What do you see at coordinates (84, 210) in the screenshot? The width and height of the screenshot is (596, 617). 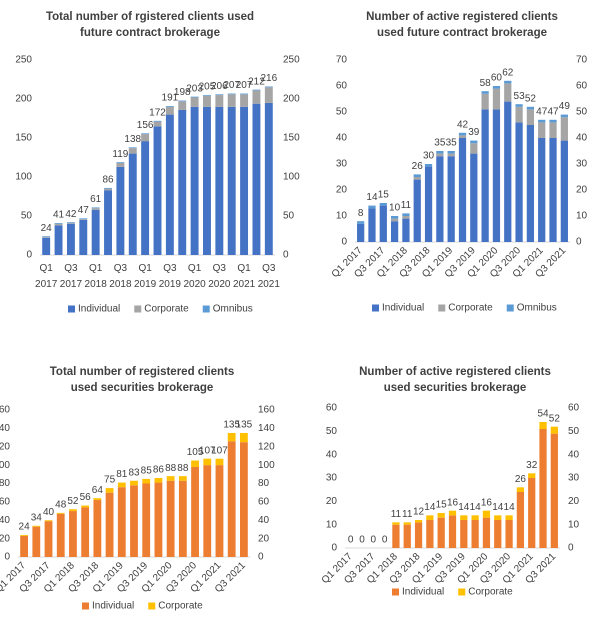 I see `total-label: 47` at bounding box center [84, 210].